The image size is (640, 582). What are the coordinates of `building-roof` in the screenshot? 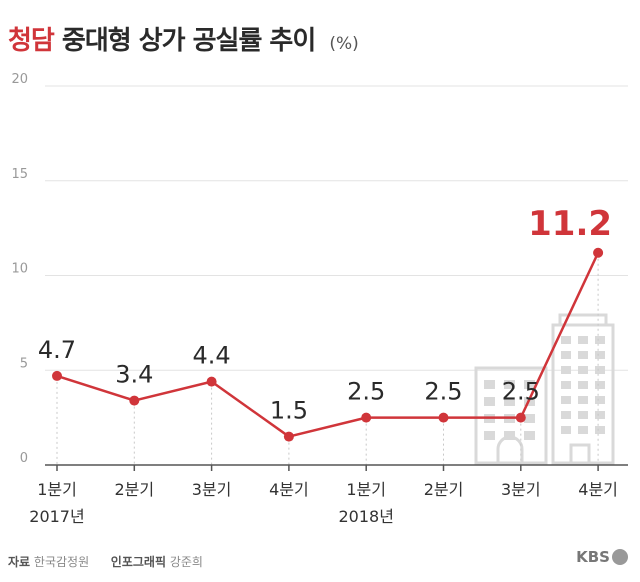 It's located at (583, 320).